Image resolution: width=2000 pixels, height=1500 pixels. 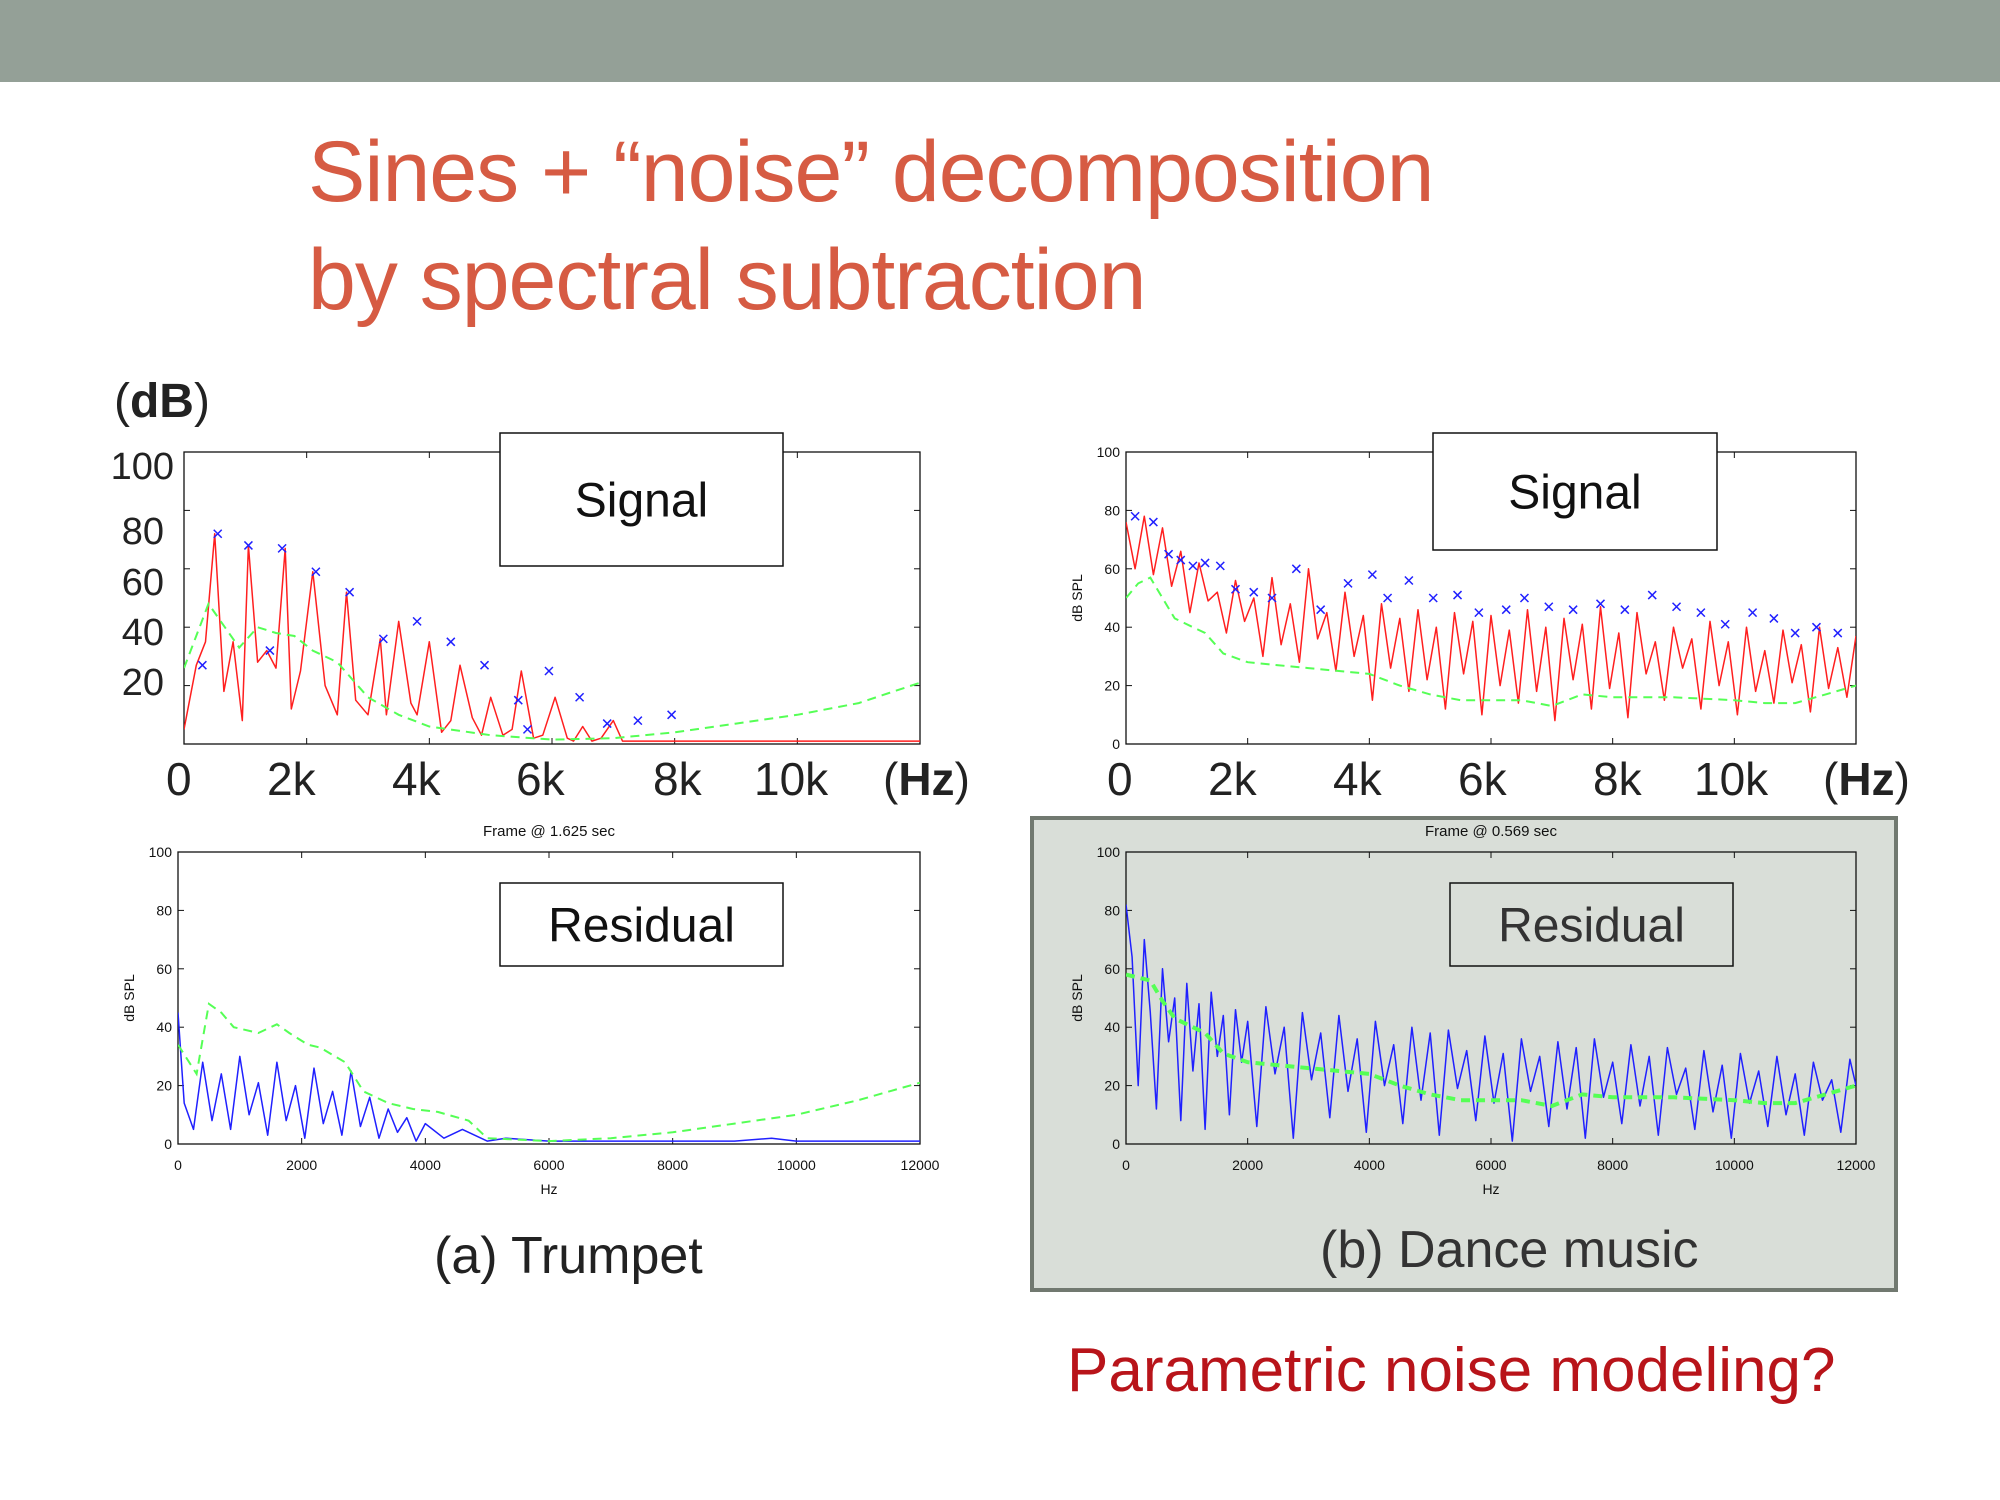 What do you see at coordinates (1617, 779) in the screenshot?
I see `right-big-x-tick-8k: 8k` at bounding box center [1617, 779].